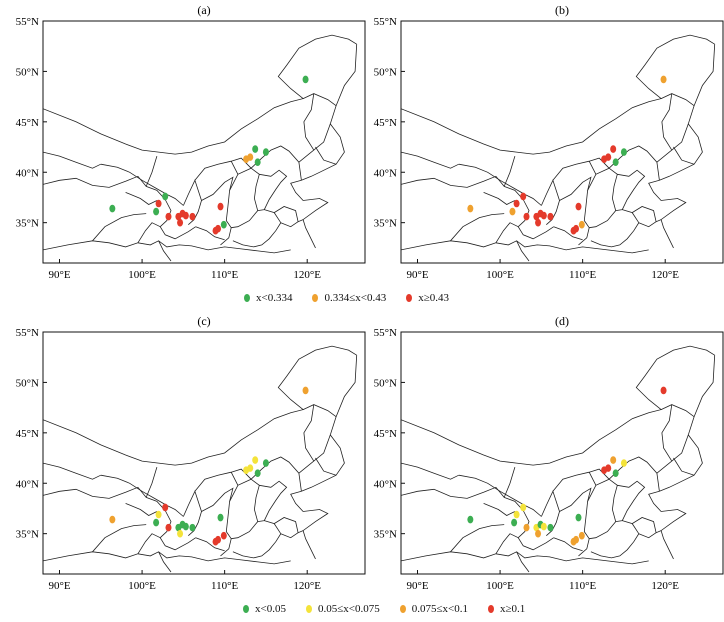  What do you see at coordinates (385, 224) in the screenshot?
I see `lat-tick-label: 35°N` at bounding box center [385, 224].